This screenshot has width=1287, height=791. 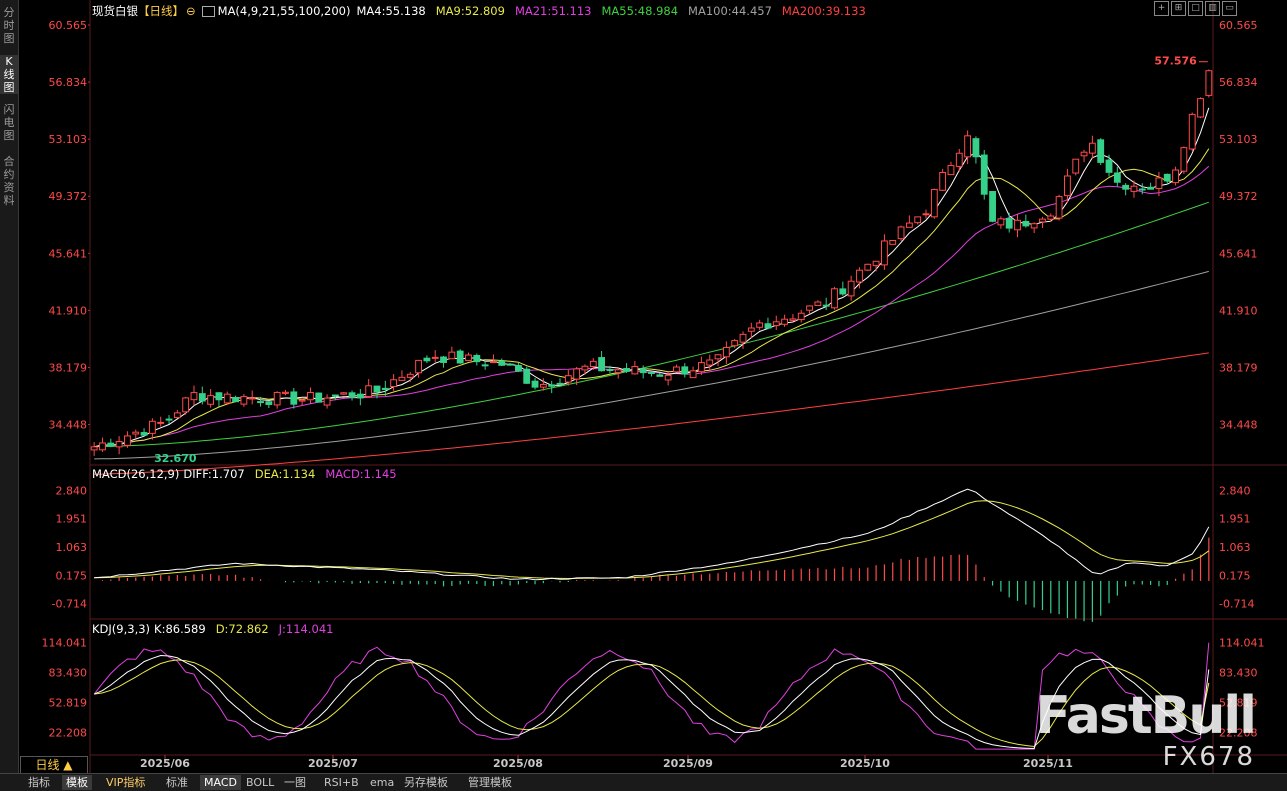 What do you see at coordinates (426, 782) in the screenshot?
I see `bottom-item-save-template: 另存模板` at bounding box center [426, 782].